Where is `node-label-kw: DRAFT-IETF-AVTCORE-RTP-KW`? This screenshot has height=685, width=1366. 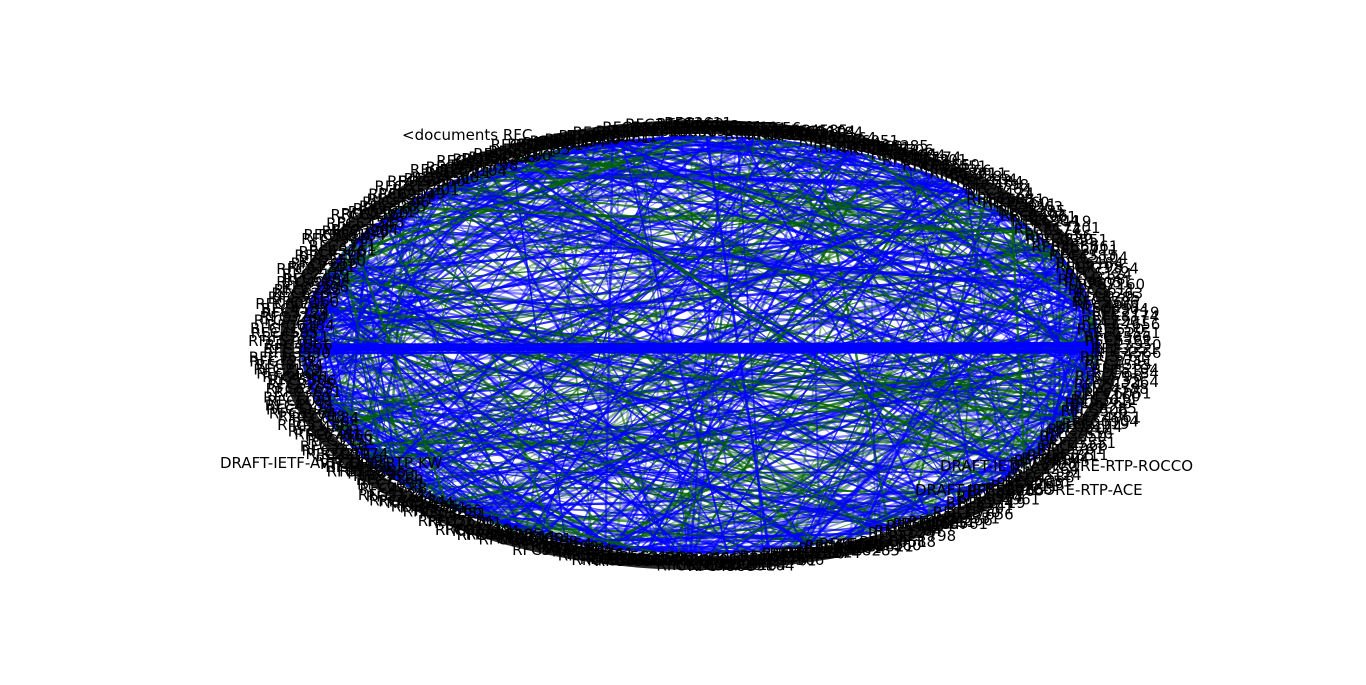 node-label-kw: DRAFT-IETF-AVTCORE-RTP-KW is located at coordinates (331, 463).